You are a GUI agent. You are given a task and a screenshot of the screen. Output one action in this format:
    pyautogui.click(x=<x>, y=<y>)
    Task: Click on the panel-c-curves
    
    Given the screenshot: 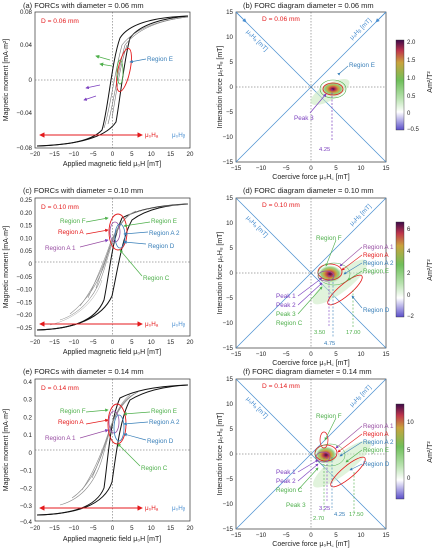 What is the action you would take?
    pyautogui.click(x=112, y=267)
    